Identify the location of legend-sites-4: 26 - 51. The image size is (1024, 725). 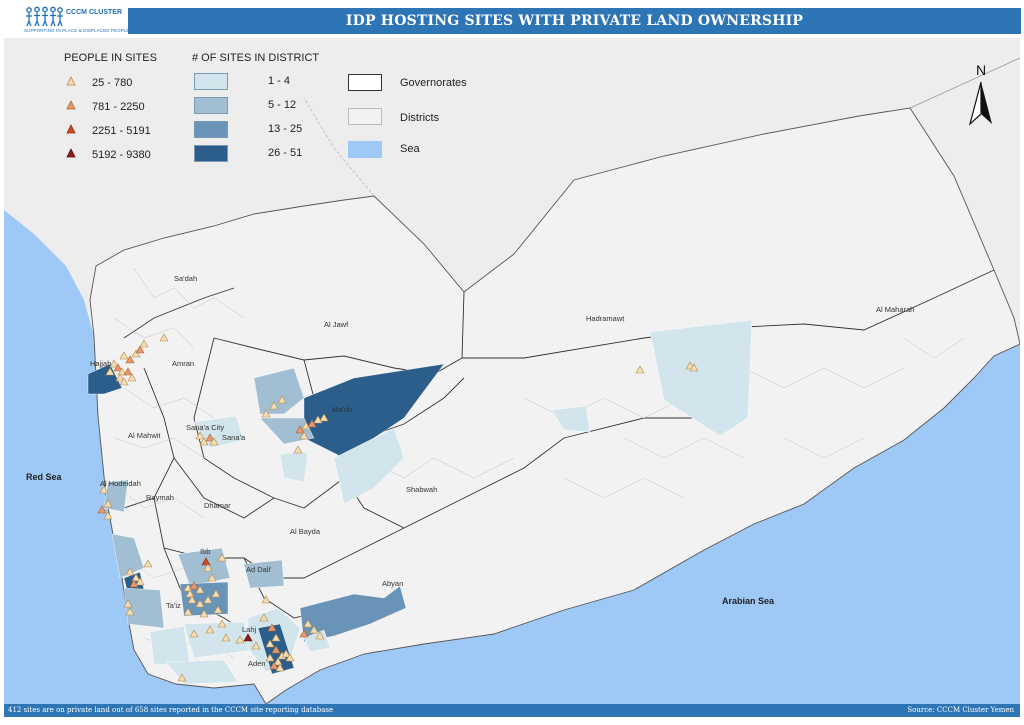
(285, 153).